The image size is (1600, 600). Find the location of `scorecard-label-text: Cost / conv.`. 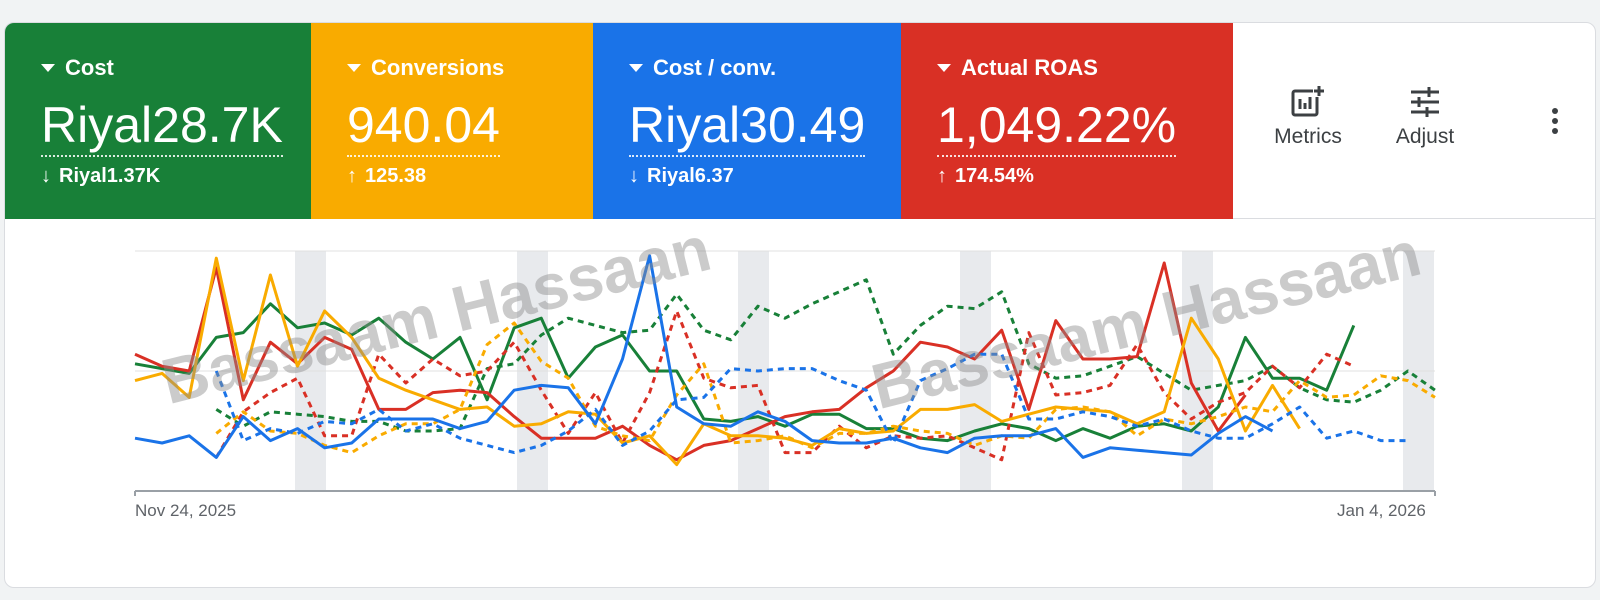

scorecard-label-text: Cost / conv. is located at coordinates (715, 67).